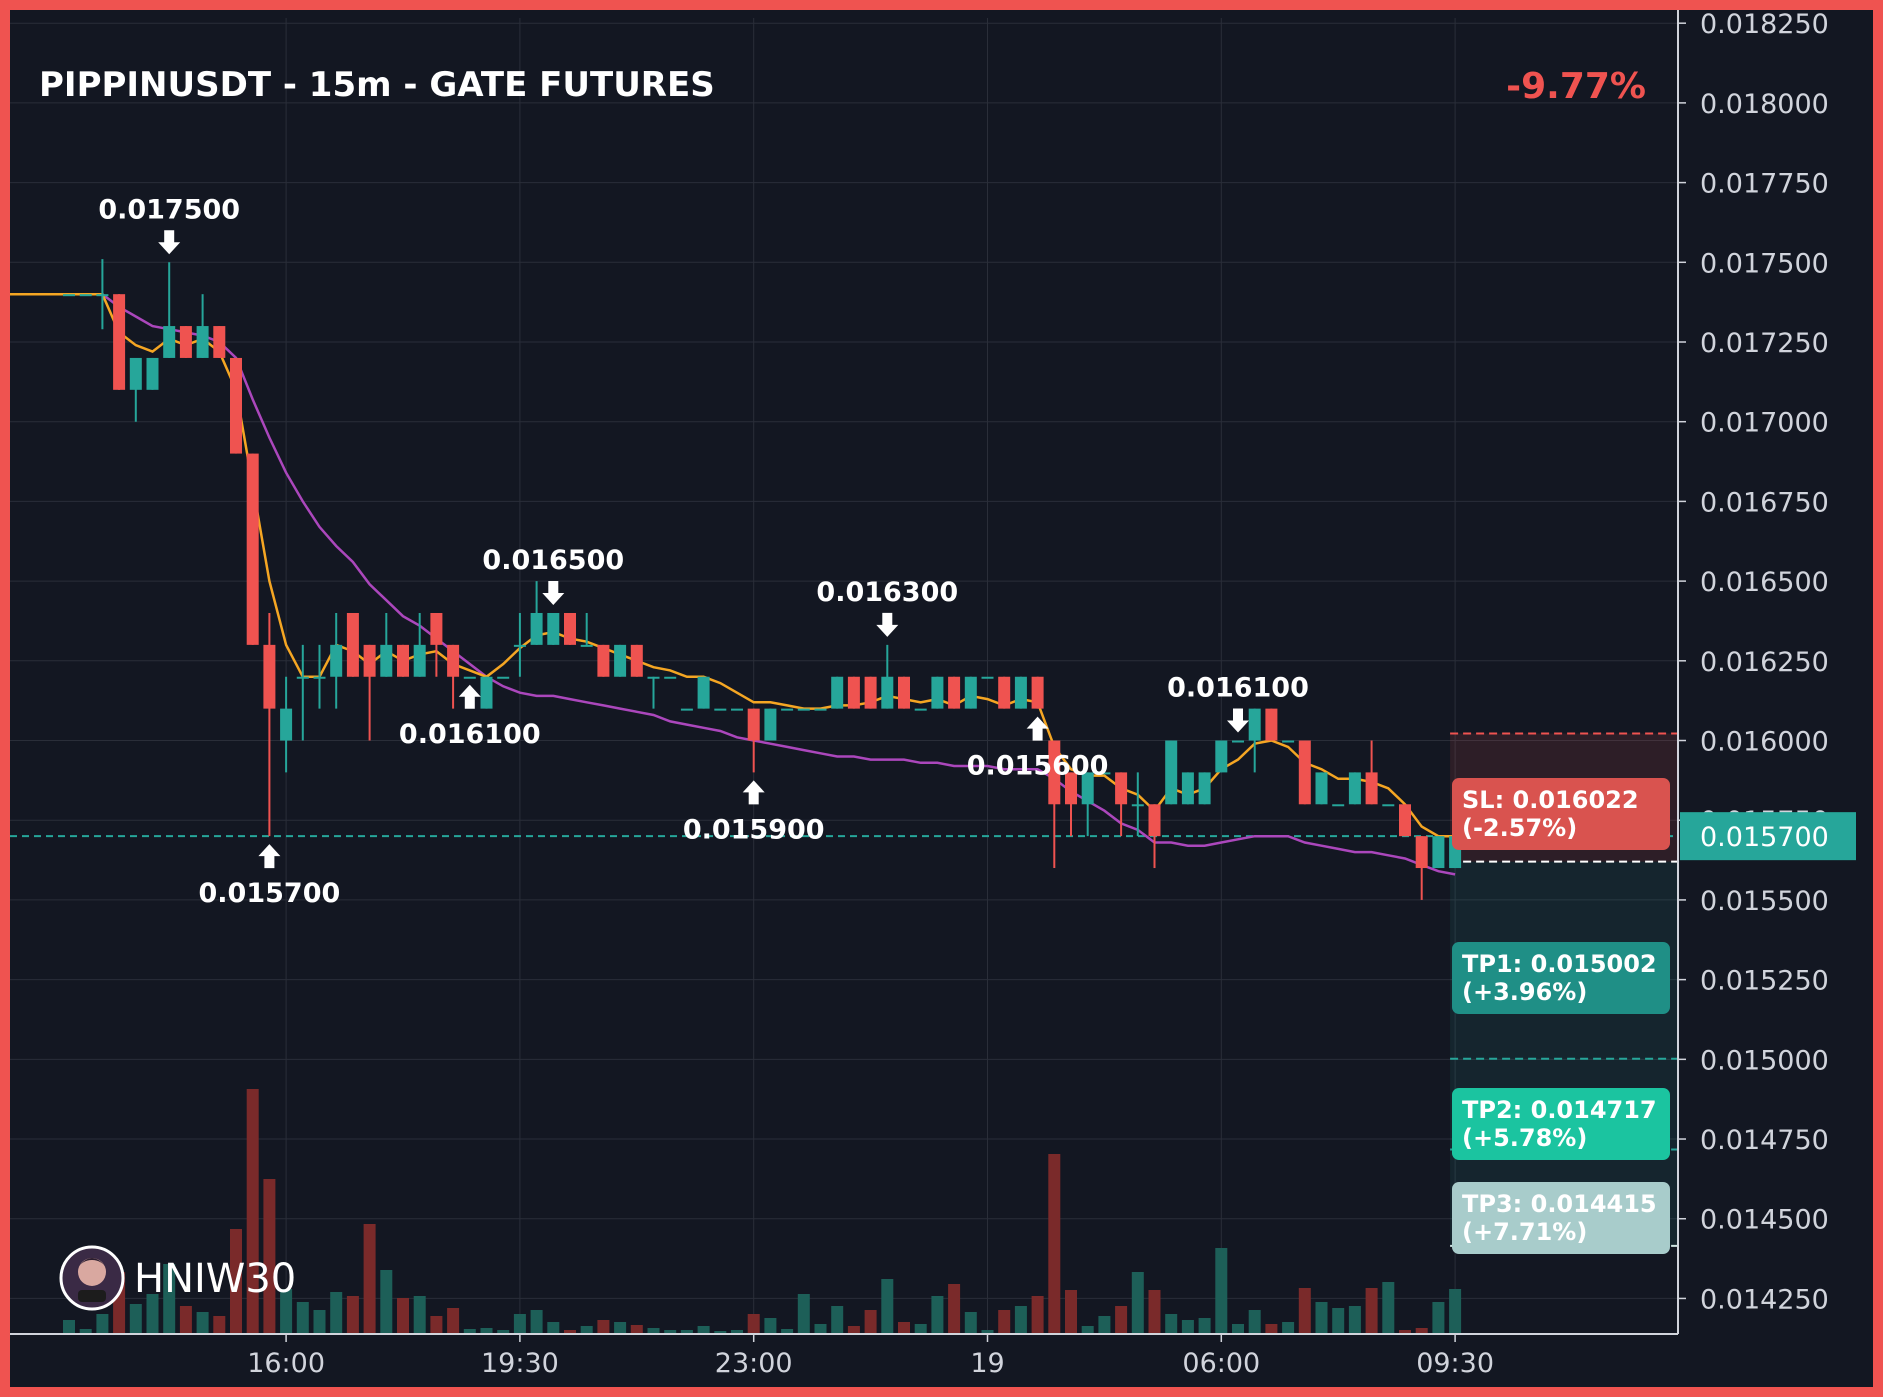  What do you see at coordinates (887, 592) in the screenshot?
I see `annotation-label: 0.016300` at bounding box center [887, 592].